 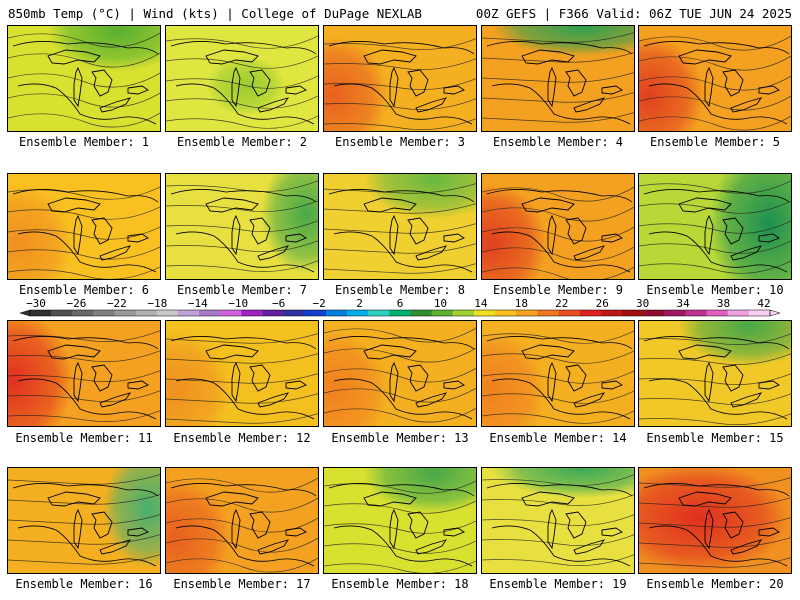 I want to click on colorbar-tick-label: 38, so click(x=723, y=303).